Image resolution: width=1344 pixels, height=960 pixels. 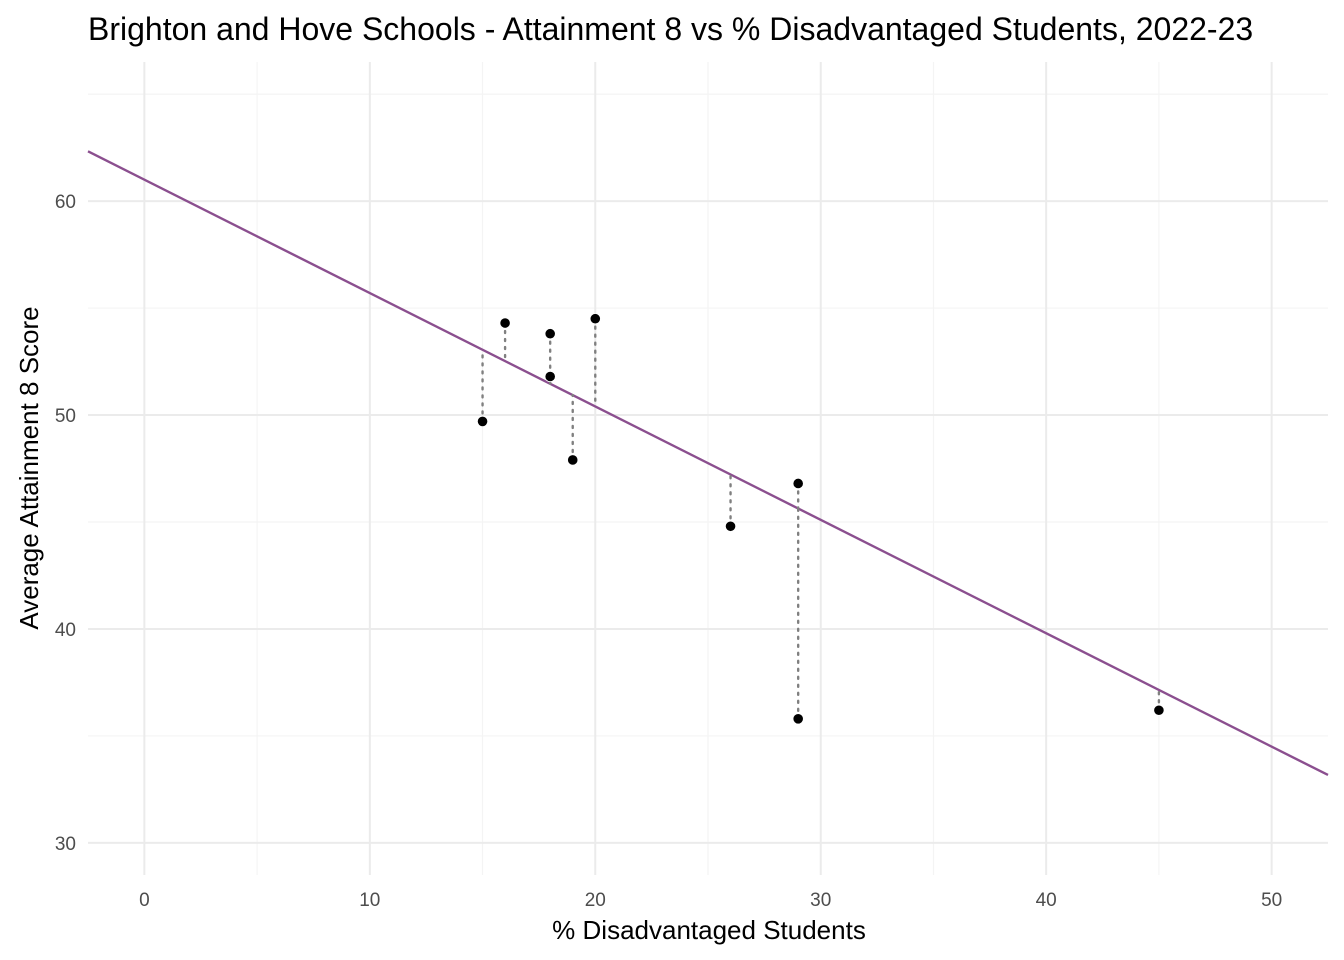 What do you see at coordinates (820, 900) in the screenshot?
I see `x-tick-label: 30` at bounding box center [820, 900].